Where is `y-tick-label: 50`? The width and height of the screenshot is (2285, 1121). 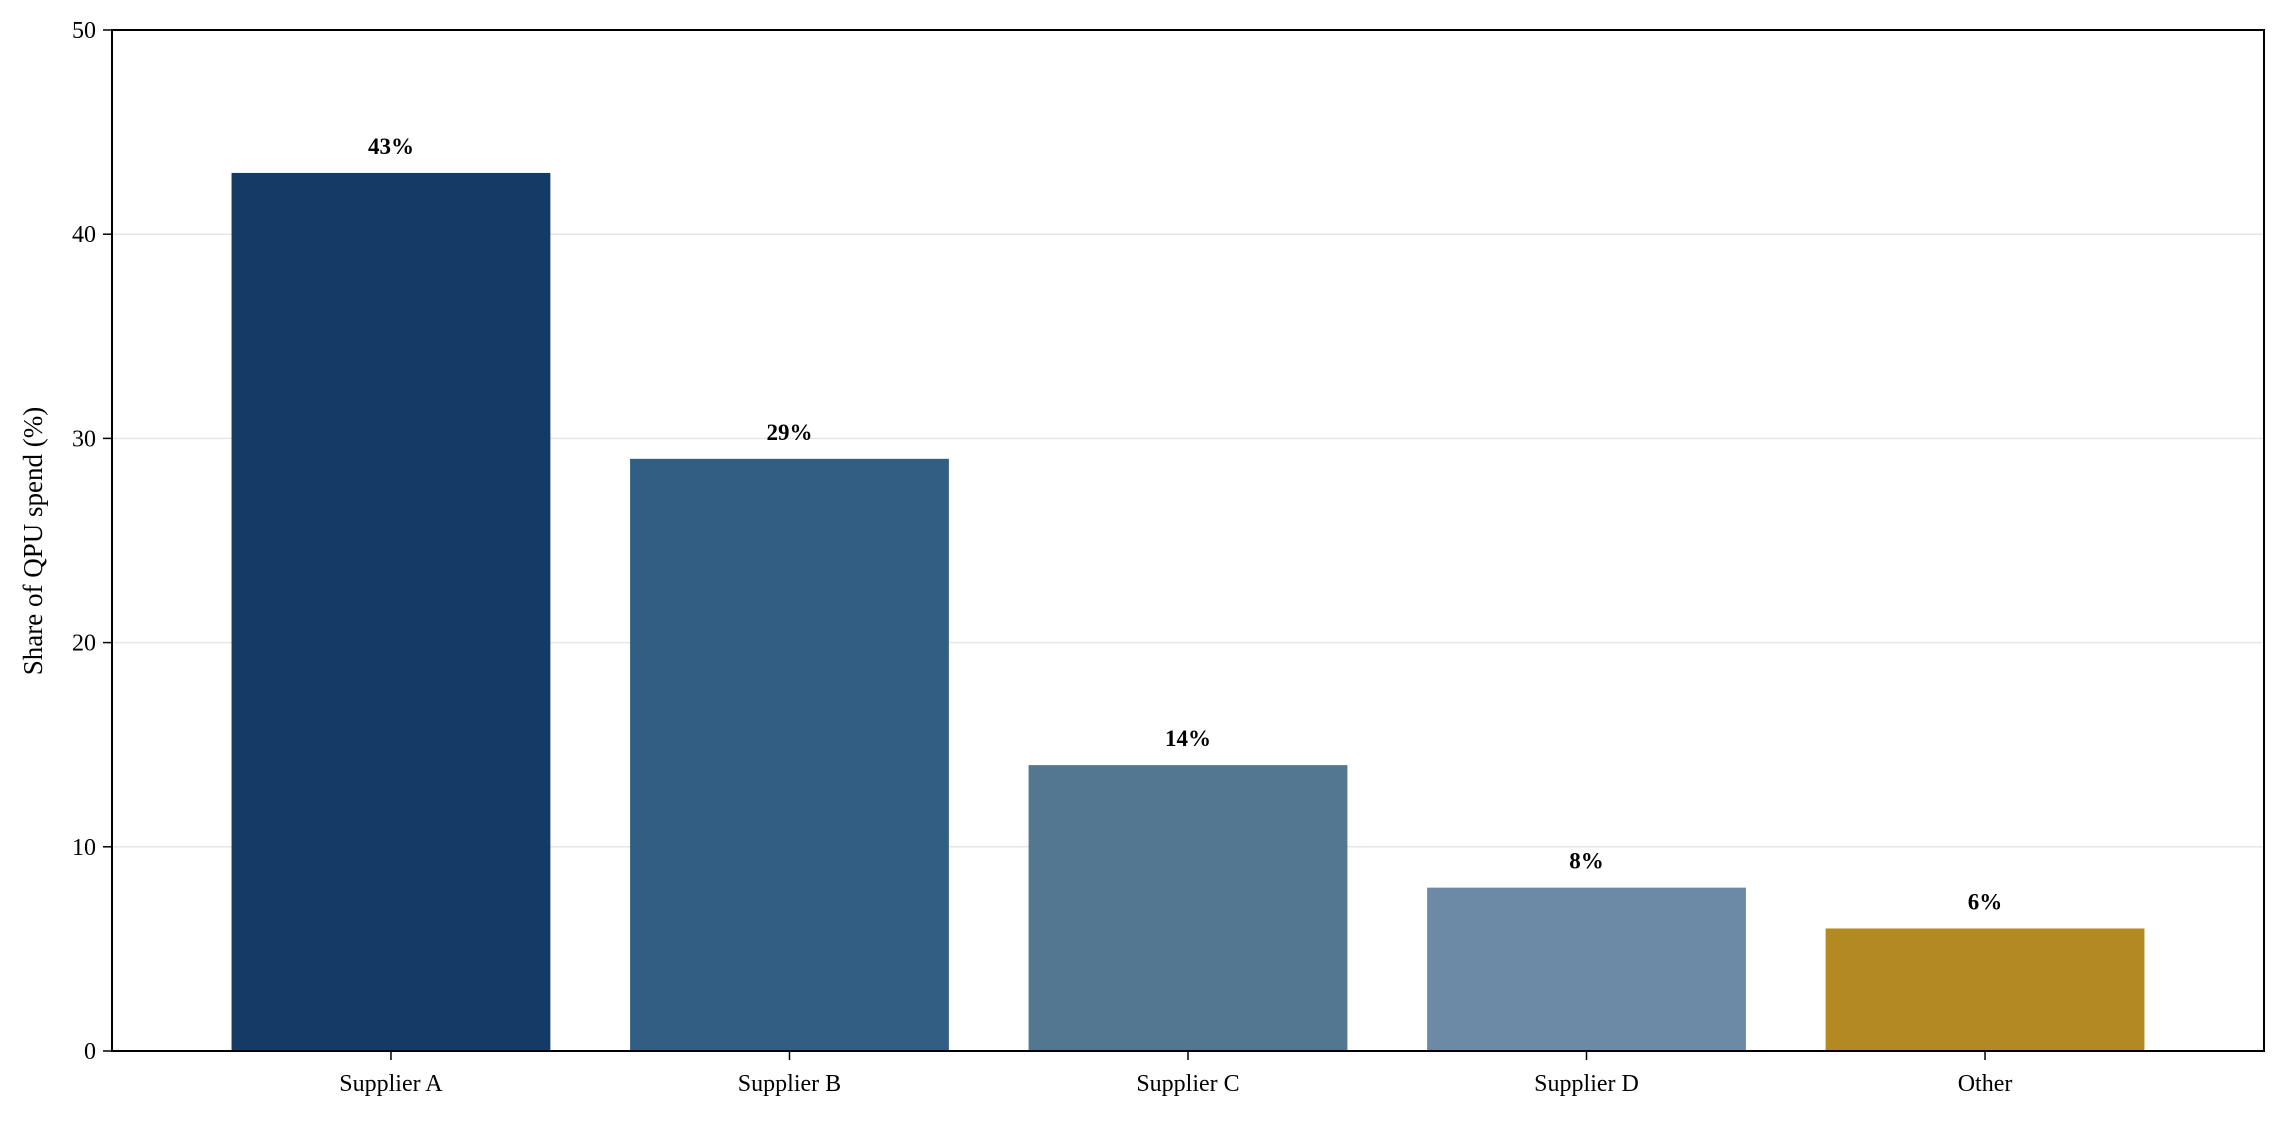
y-tick-label: 50 is located at coordinates (84, 31).